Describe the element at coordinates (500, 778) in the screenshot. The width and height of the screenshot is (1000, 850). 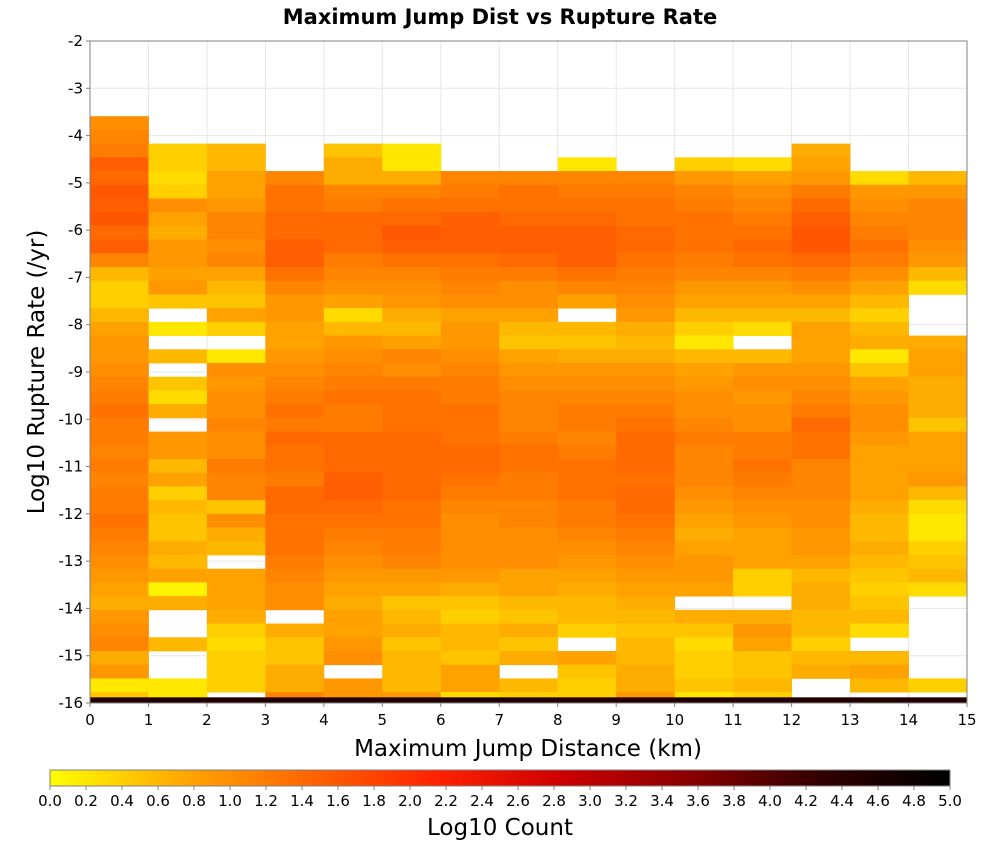
I see `colorbar` at that location.